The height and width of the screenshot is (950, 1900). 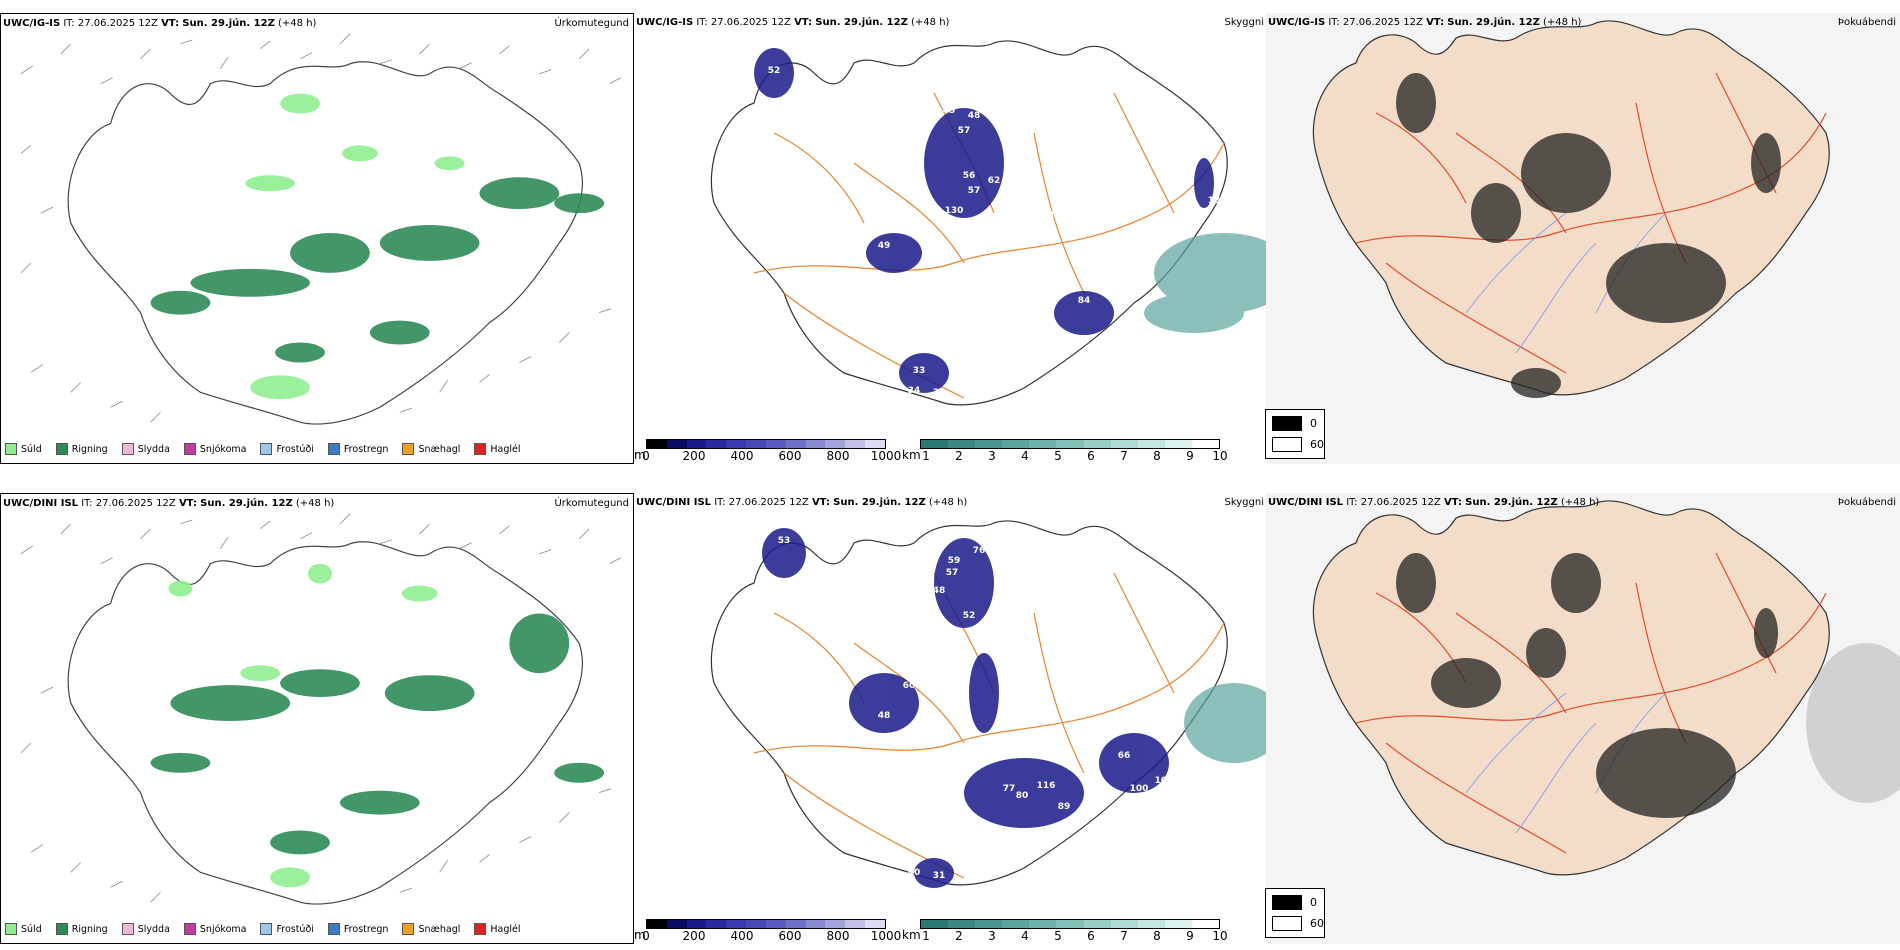 I want to click on tick-label: 9, so click(x=1190, y=936).